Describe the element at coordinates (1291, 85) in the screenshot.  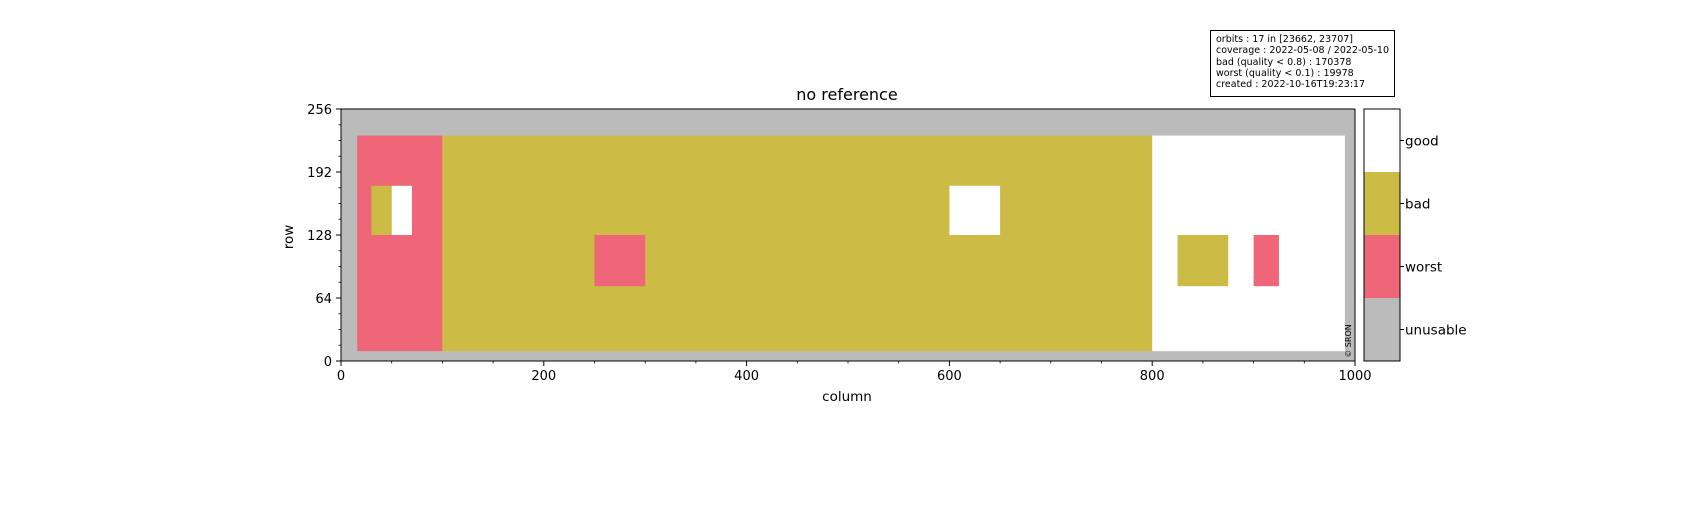
I see `info-created: created : 2022-10-16T19:23:17` at that location.